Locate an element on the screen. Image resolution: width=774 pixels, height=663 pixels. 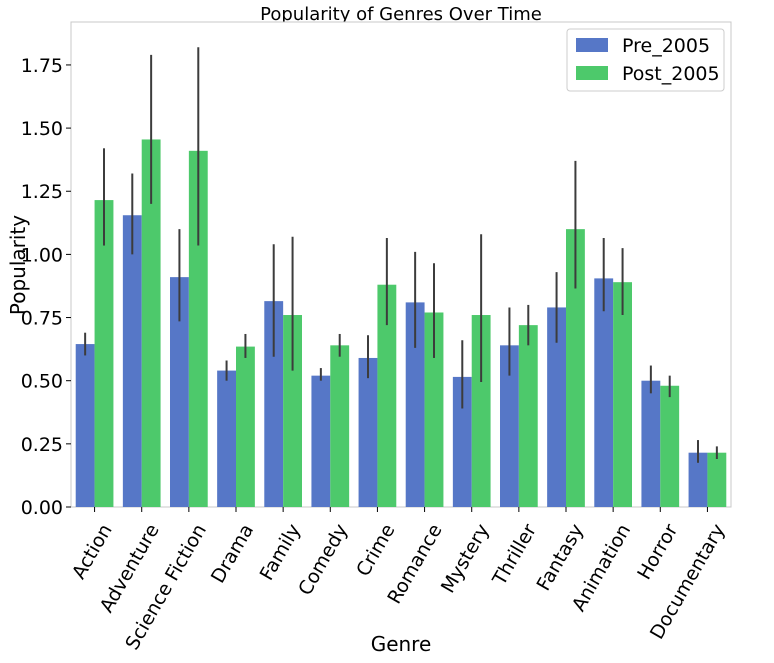
bar-pre-2005-thriller is located at coordinates (509, 426).